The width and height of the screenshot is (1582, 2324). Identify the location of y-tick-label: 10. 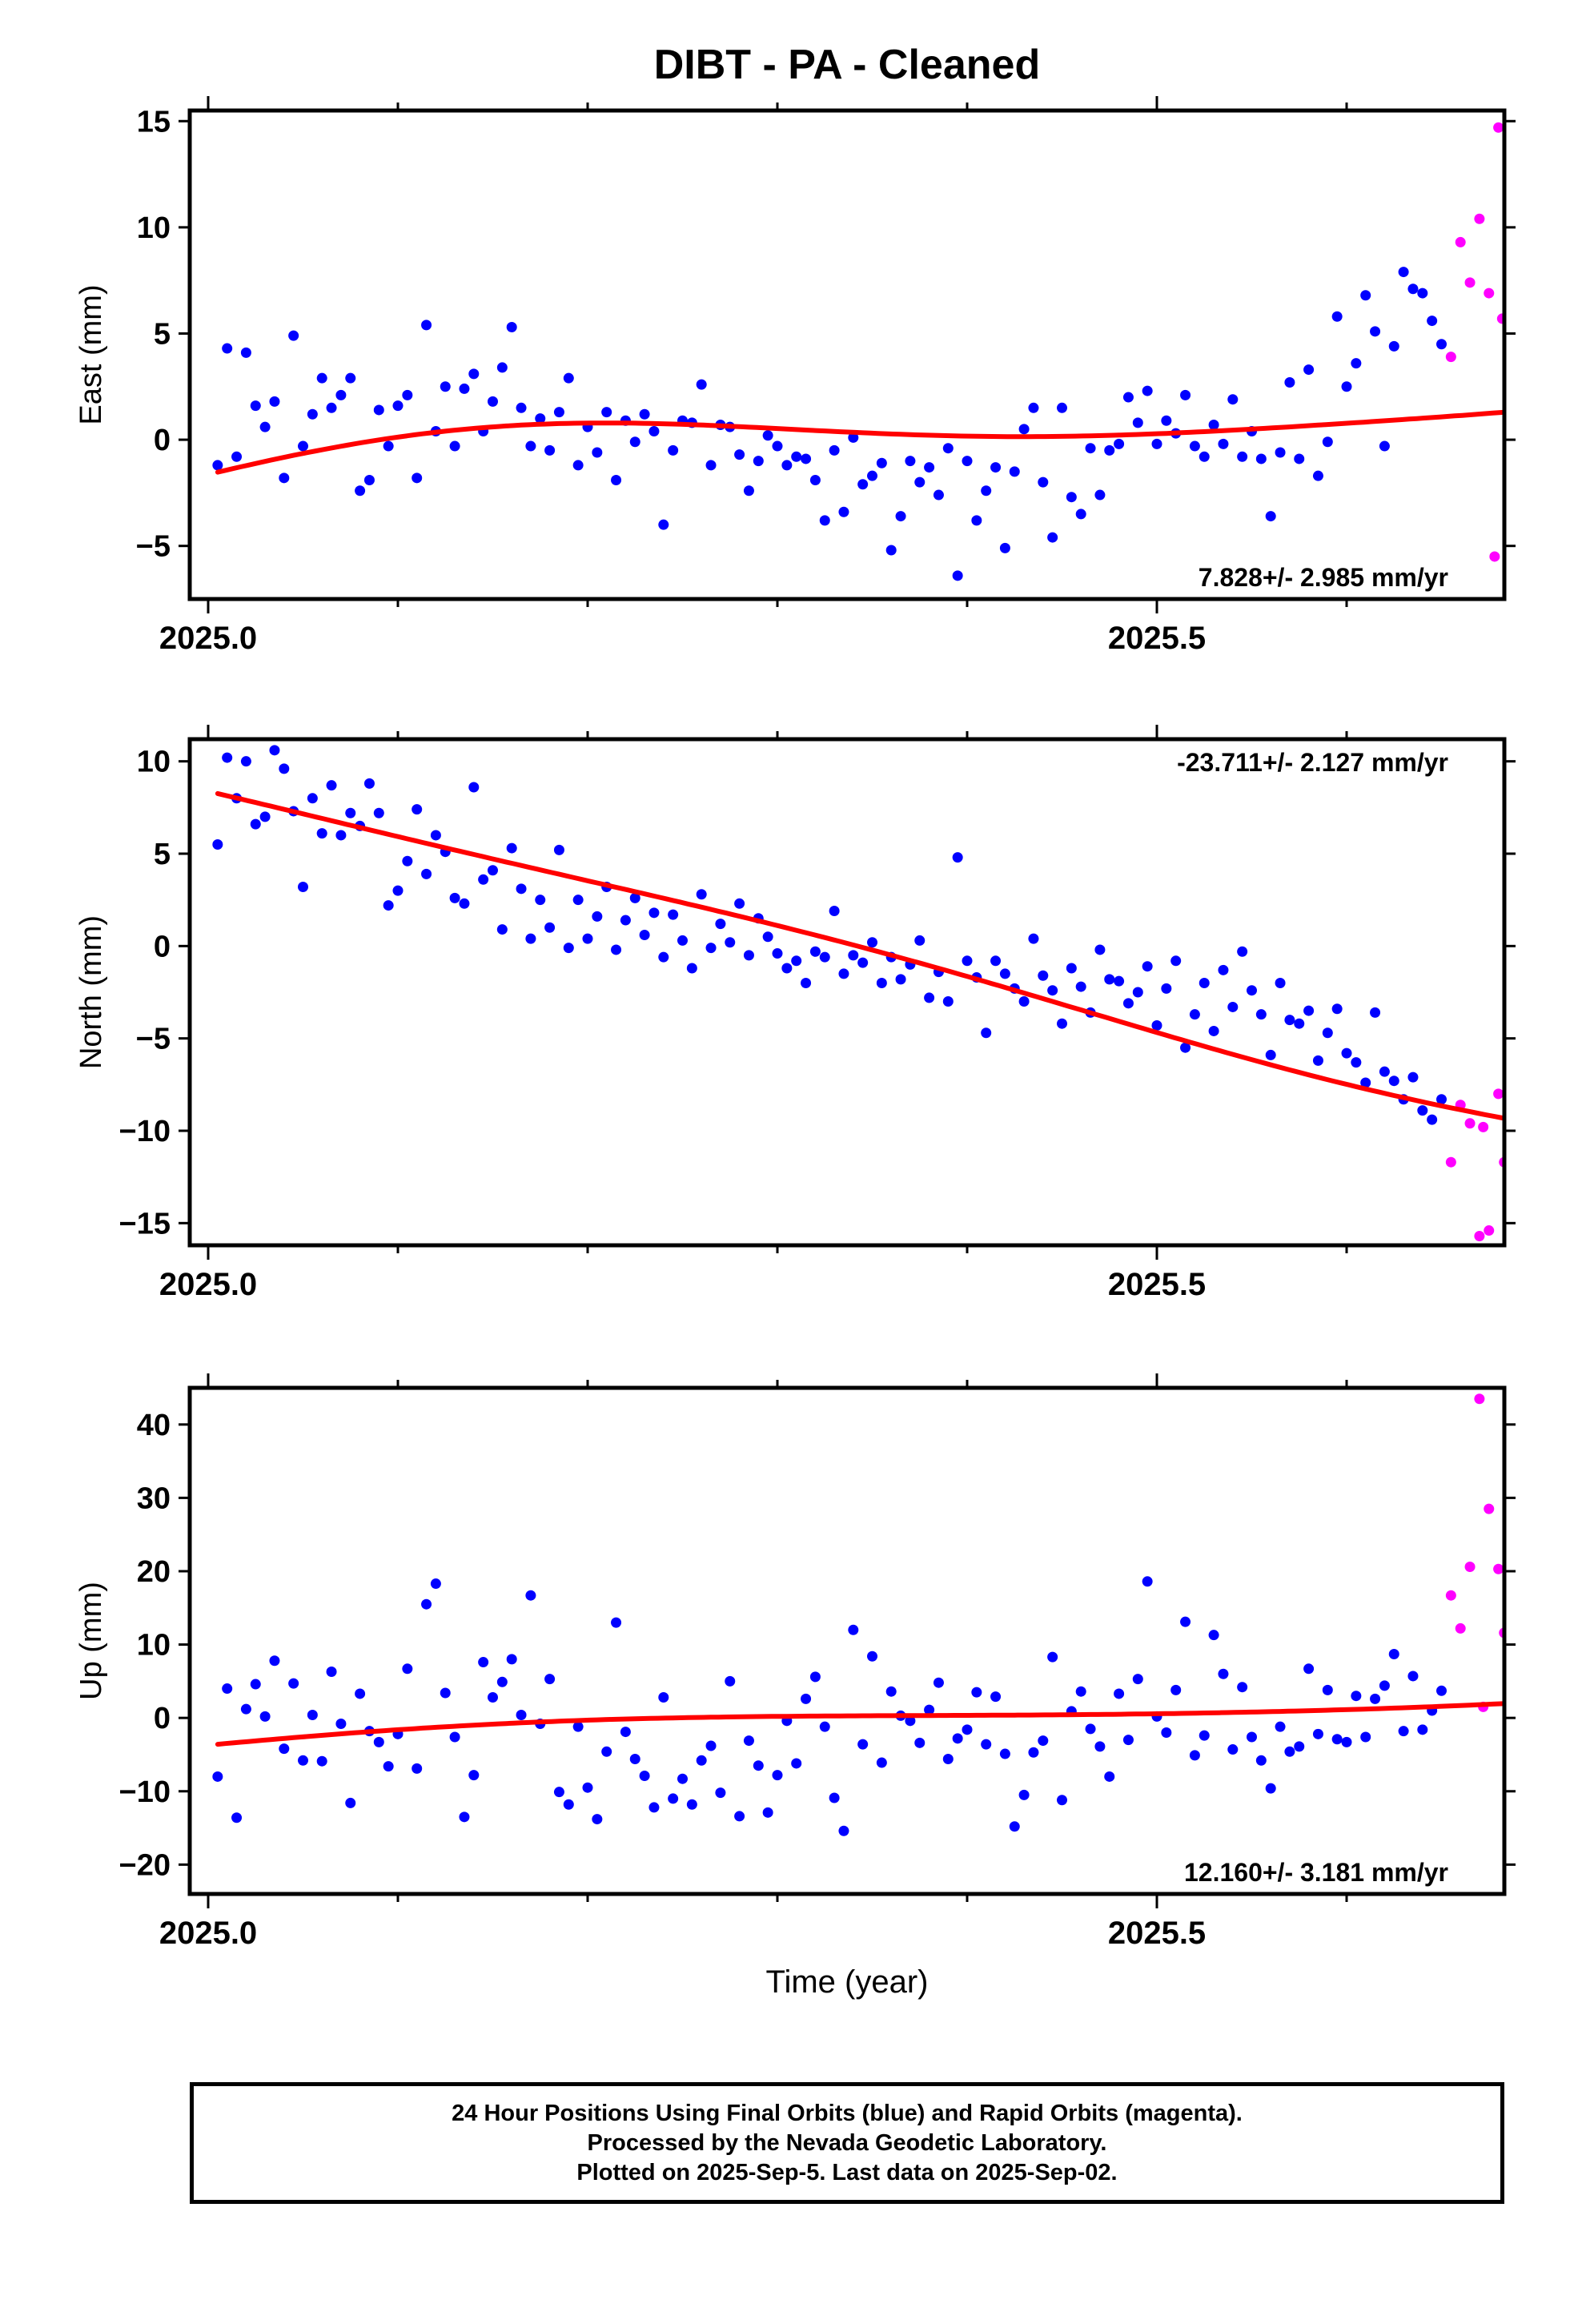
(154, 1646).